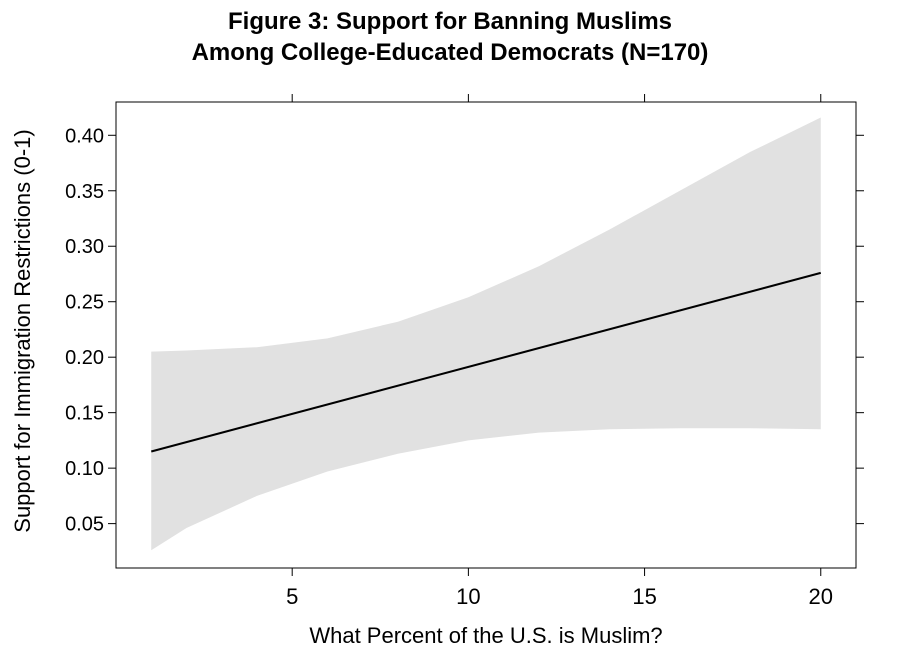 This screenshot has width=900, height=660. Describe the element at coordinates (821, 596) in the screenshot. I see `x-tick-label: 20` at that location.